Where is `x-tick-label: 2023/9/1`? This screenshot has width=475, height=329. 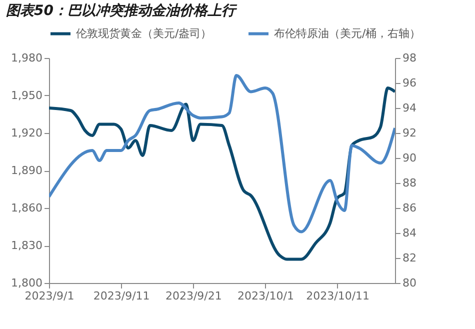
x-tick-label: 2023/9/1 is located at coordinates (49, 296).